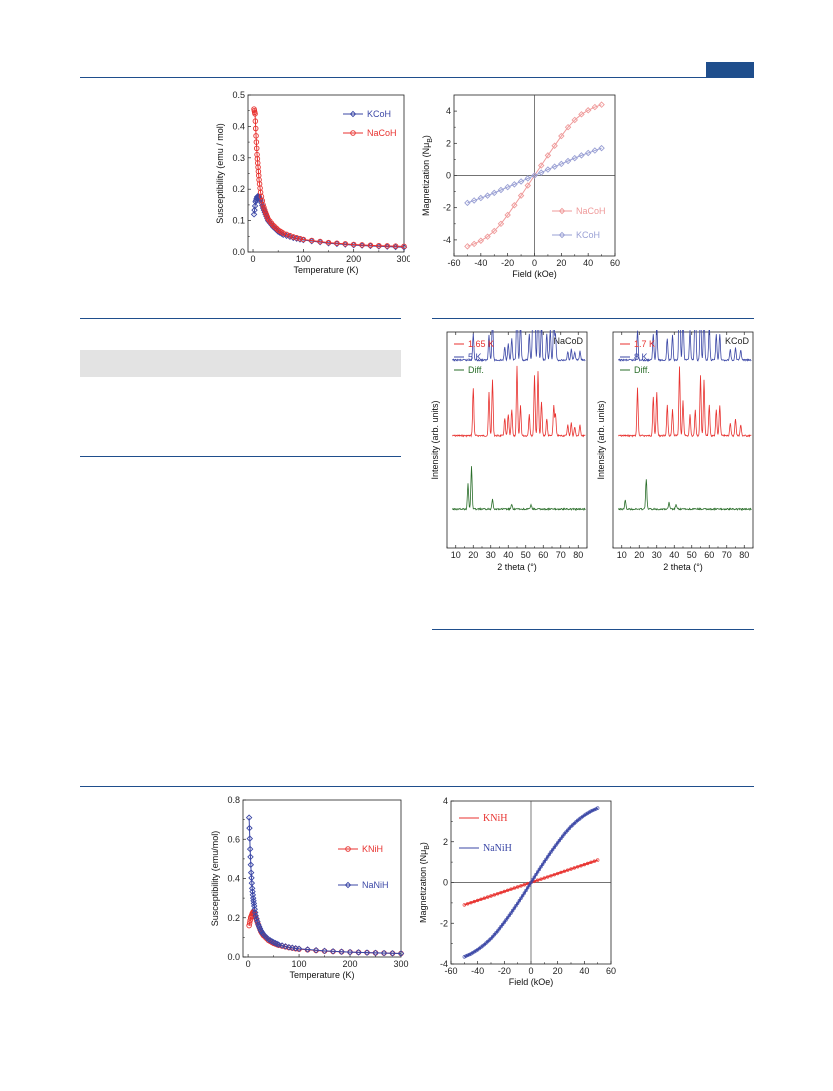 The width and height of the screenshot is (833, 1091). Describe the element at coordinates (611, 971) in the screenshot. I see `x-tick-label: 60` at that location.